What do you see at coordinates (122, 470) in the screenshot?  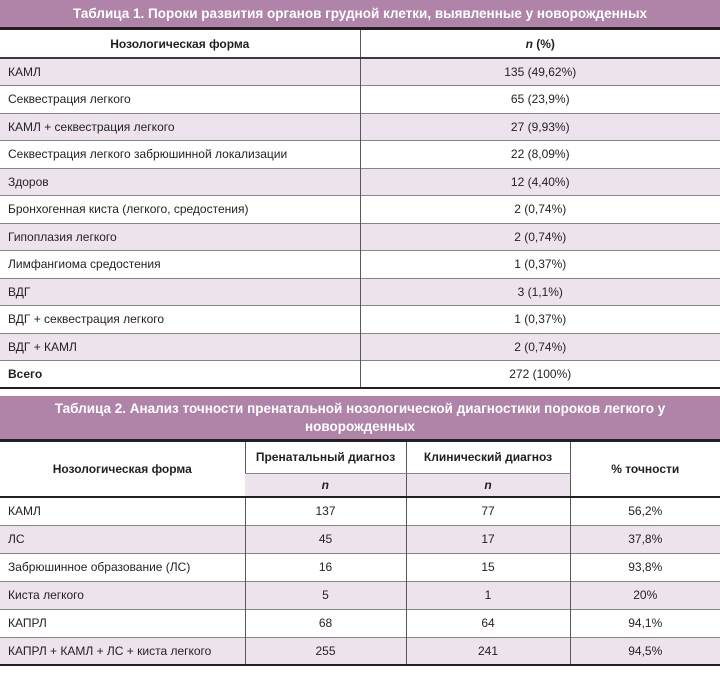 I see `table2-col1-header: Нозологическая форма` at bounding box center [122, 470].